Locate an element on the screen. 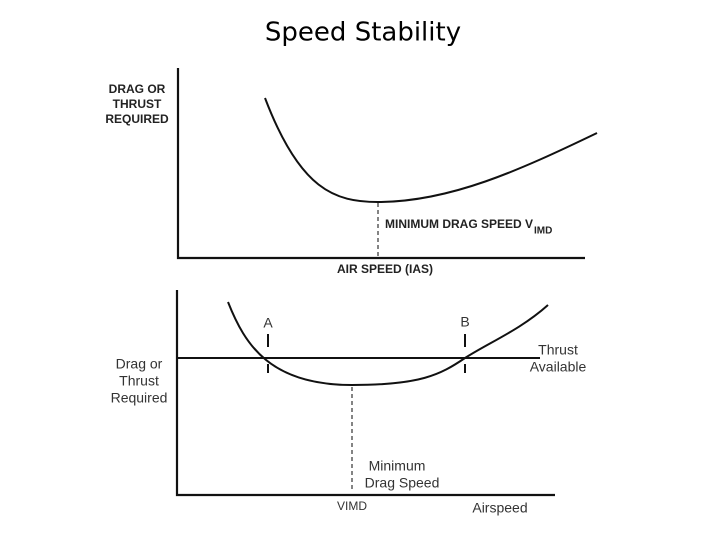 Image resolution: width=720 pixels, height=540 pixels. x-label: AIR SPEED (IAS) is located at coordinates (385, 269).